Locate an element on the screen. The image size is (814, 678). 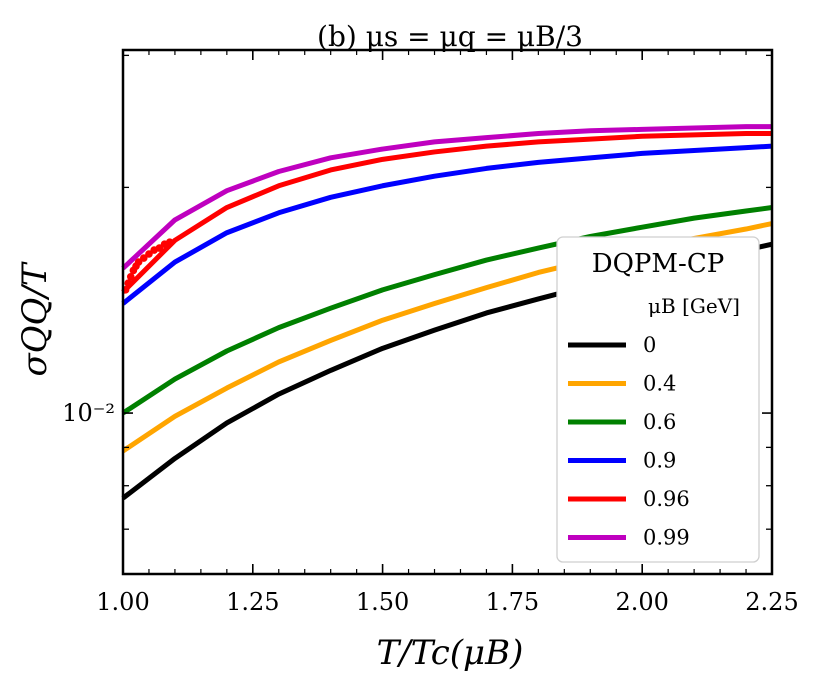
y-tick-label-0: 10⁻² is located at coordinates (88, 413).